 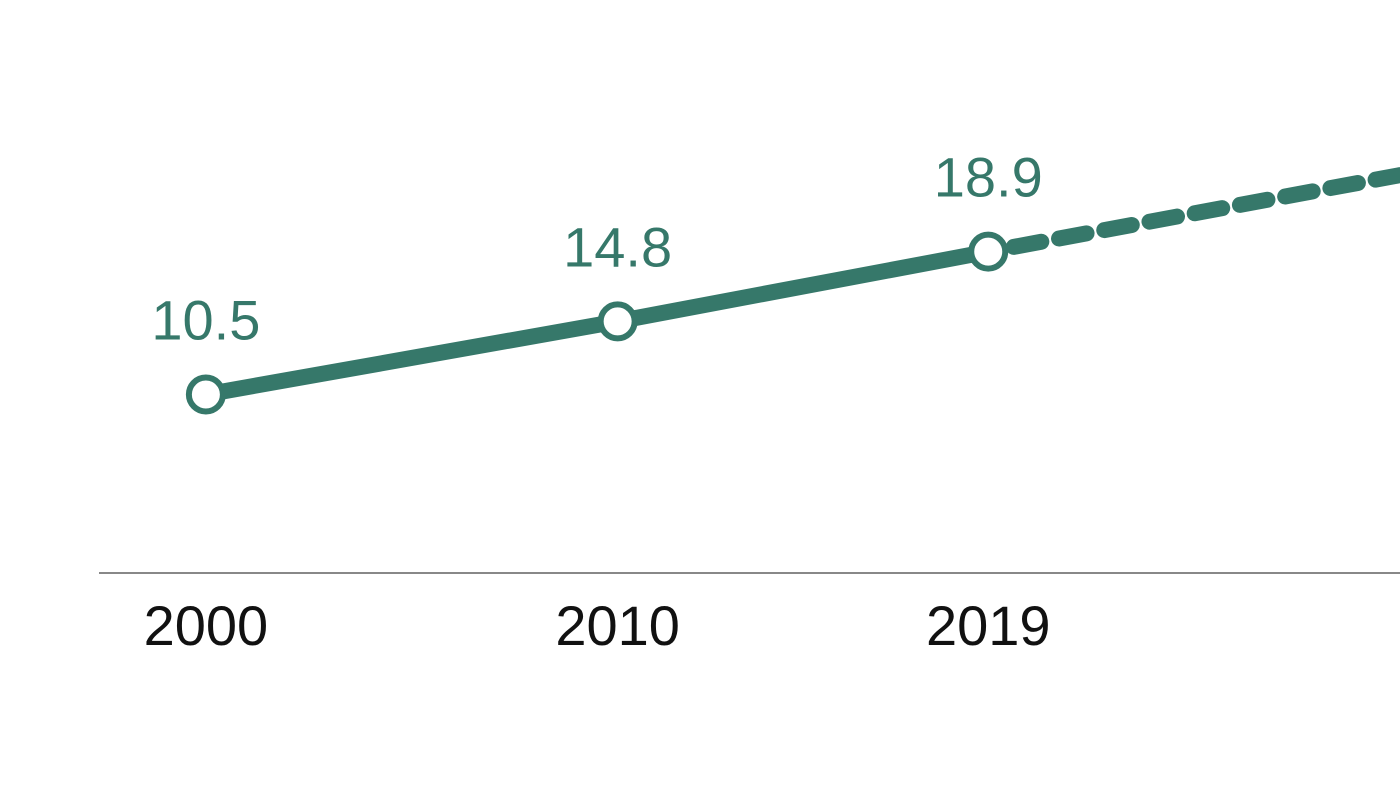 I want to click on value-label: 14.8, so click(x=617, y=246).